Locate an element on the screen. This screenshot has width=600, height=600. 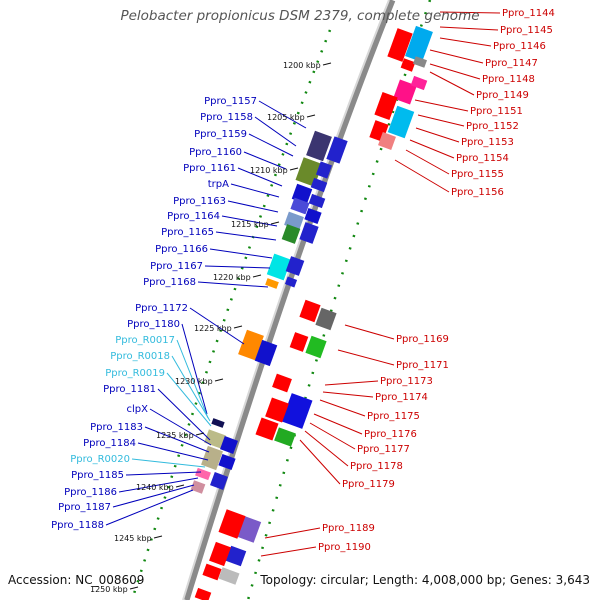
gene-label: Ppro_R0020 is located at coordinates (100, 459).